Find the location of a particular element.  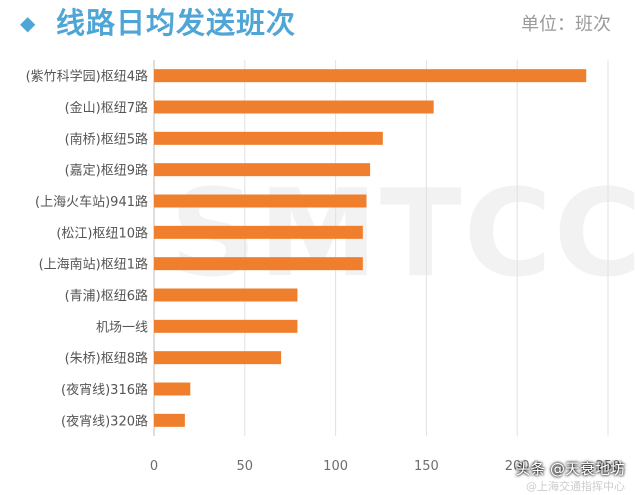

category-label: (南桥)枢纽5路 is located at coordinates (106, 139).